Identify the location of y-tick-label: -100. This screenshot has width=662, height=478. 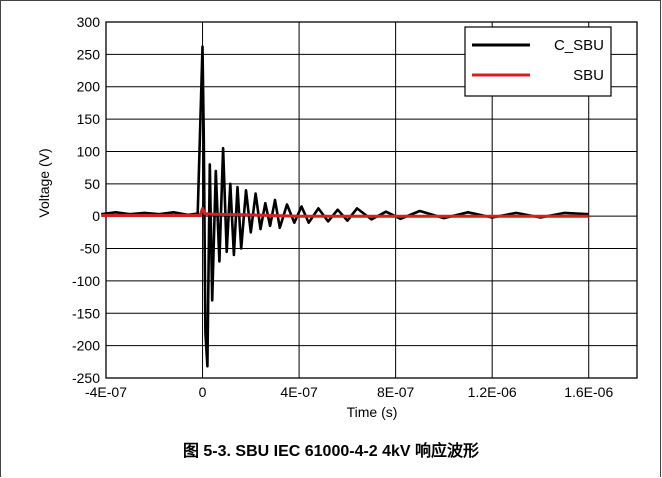
(86, 281).